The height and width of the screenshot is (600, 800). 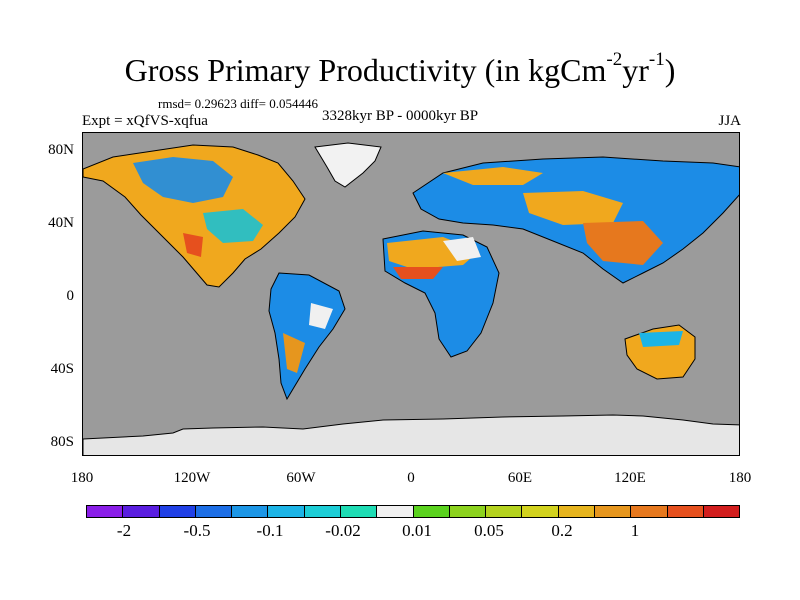 I want to click on colorbar-label: 0.01, so click(x=417, y=530).